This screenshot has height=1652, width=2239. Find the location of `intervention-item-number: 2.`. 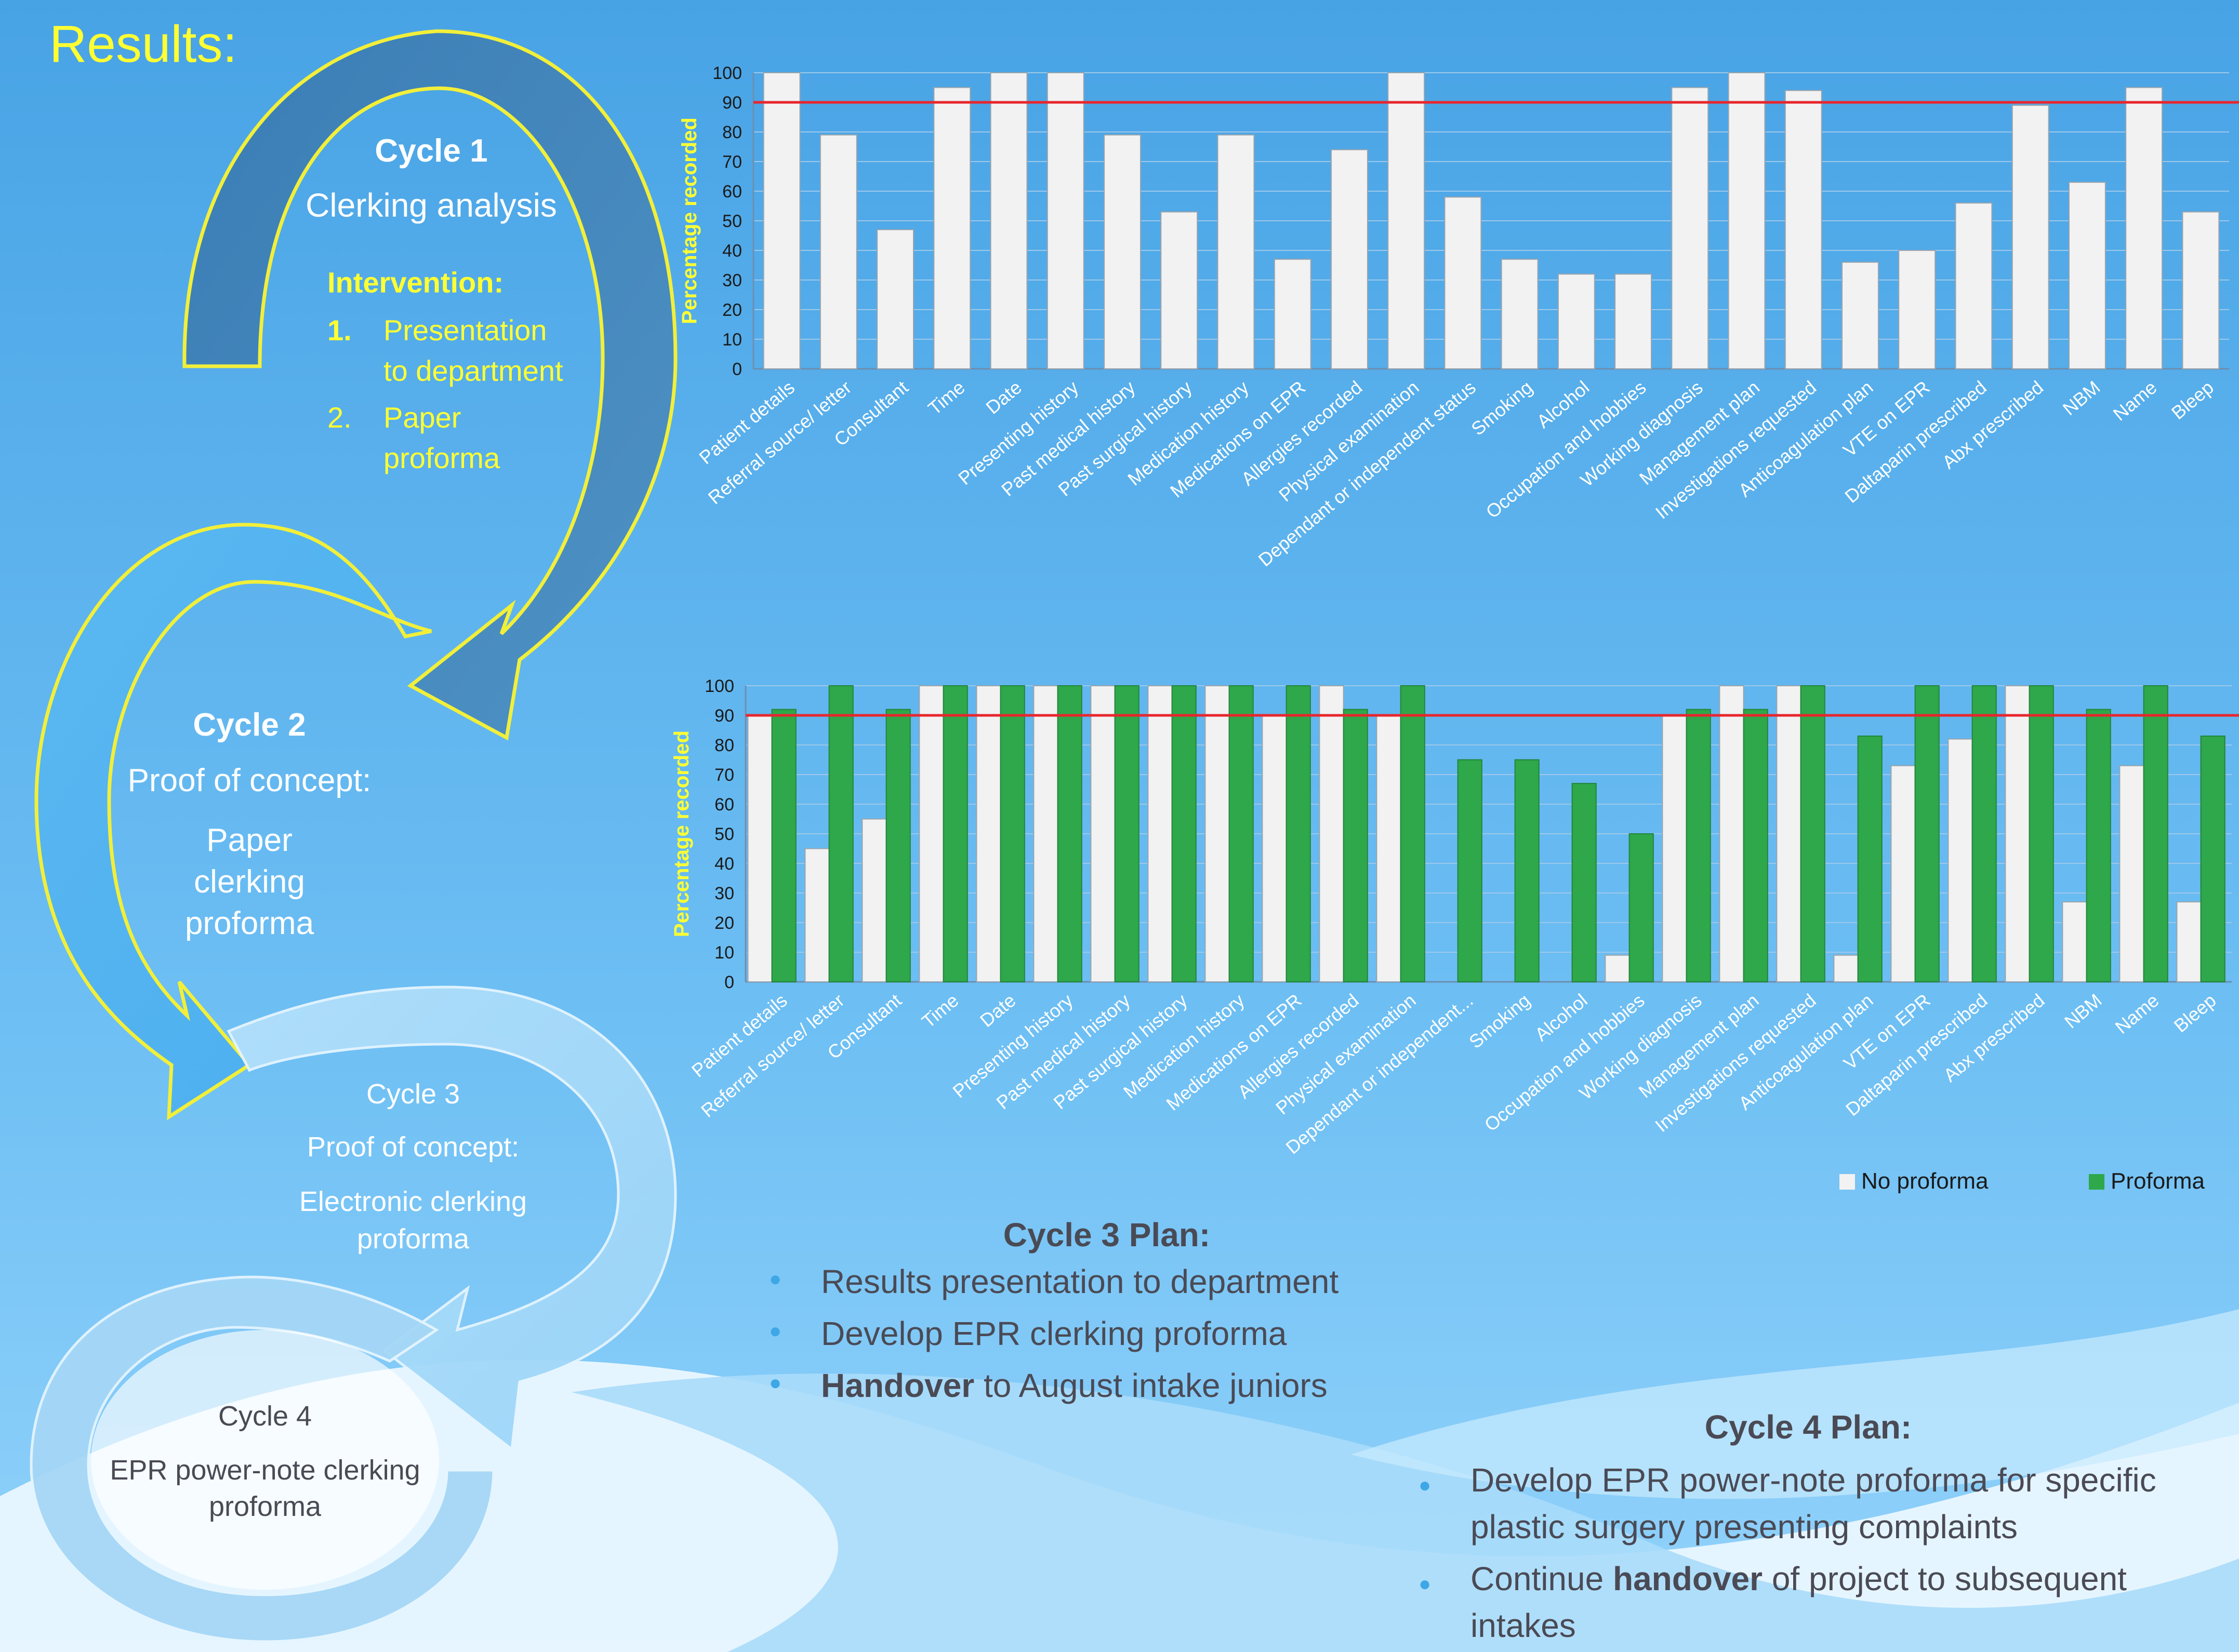

intervention-item-number: 2. is located at coordinates (339, 418).